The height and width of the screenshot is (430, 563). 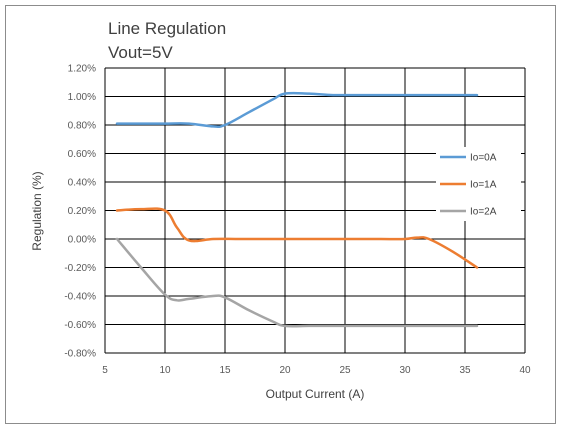 What do you see at coordinates (82, 183) in the screenshot?
I see `y-tick-label: 0.40%` at bounding box center [82, 183].